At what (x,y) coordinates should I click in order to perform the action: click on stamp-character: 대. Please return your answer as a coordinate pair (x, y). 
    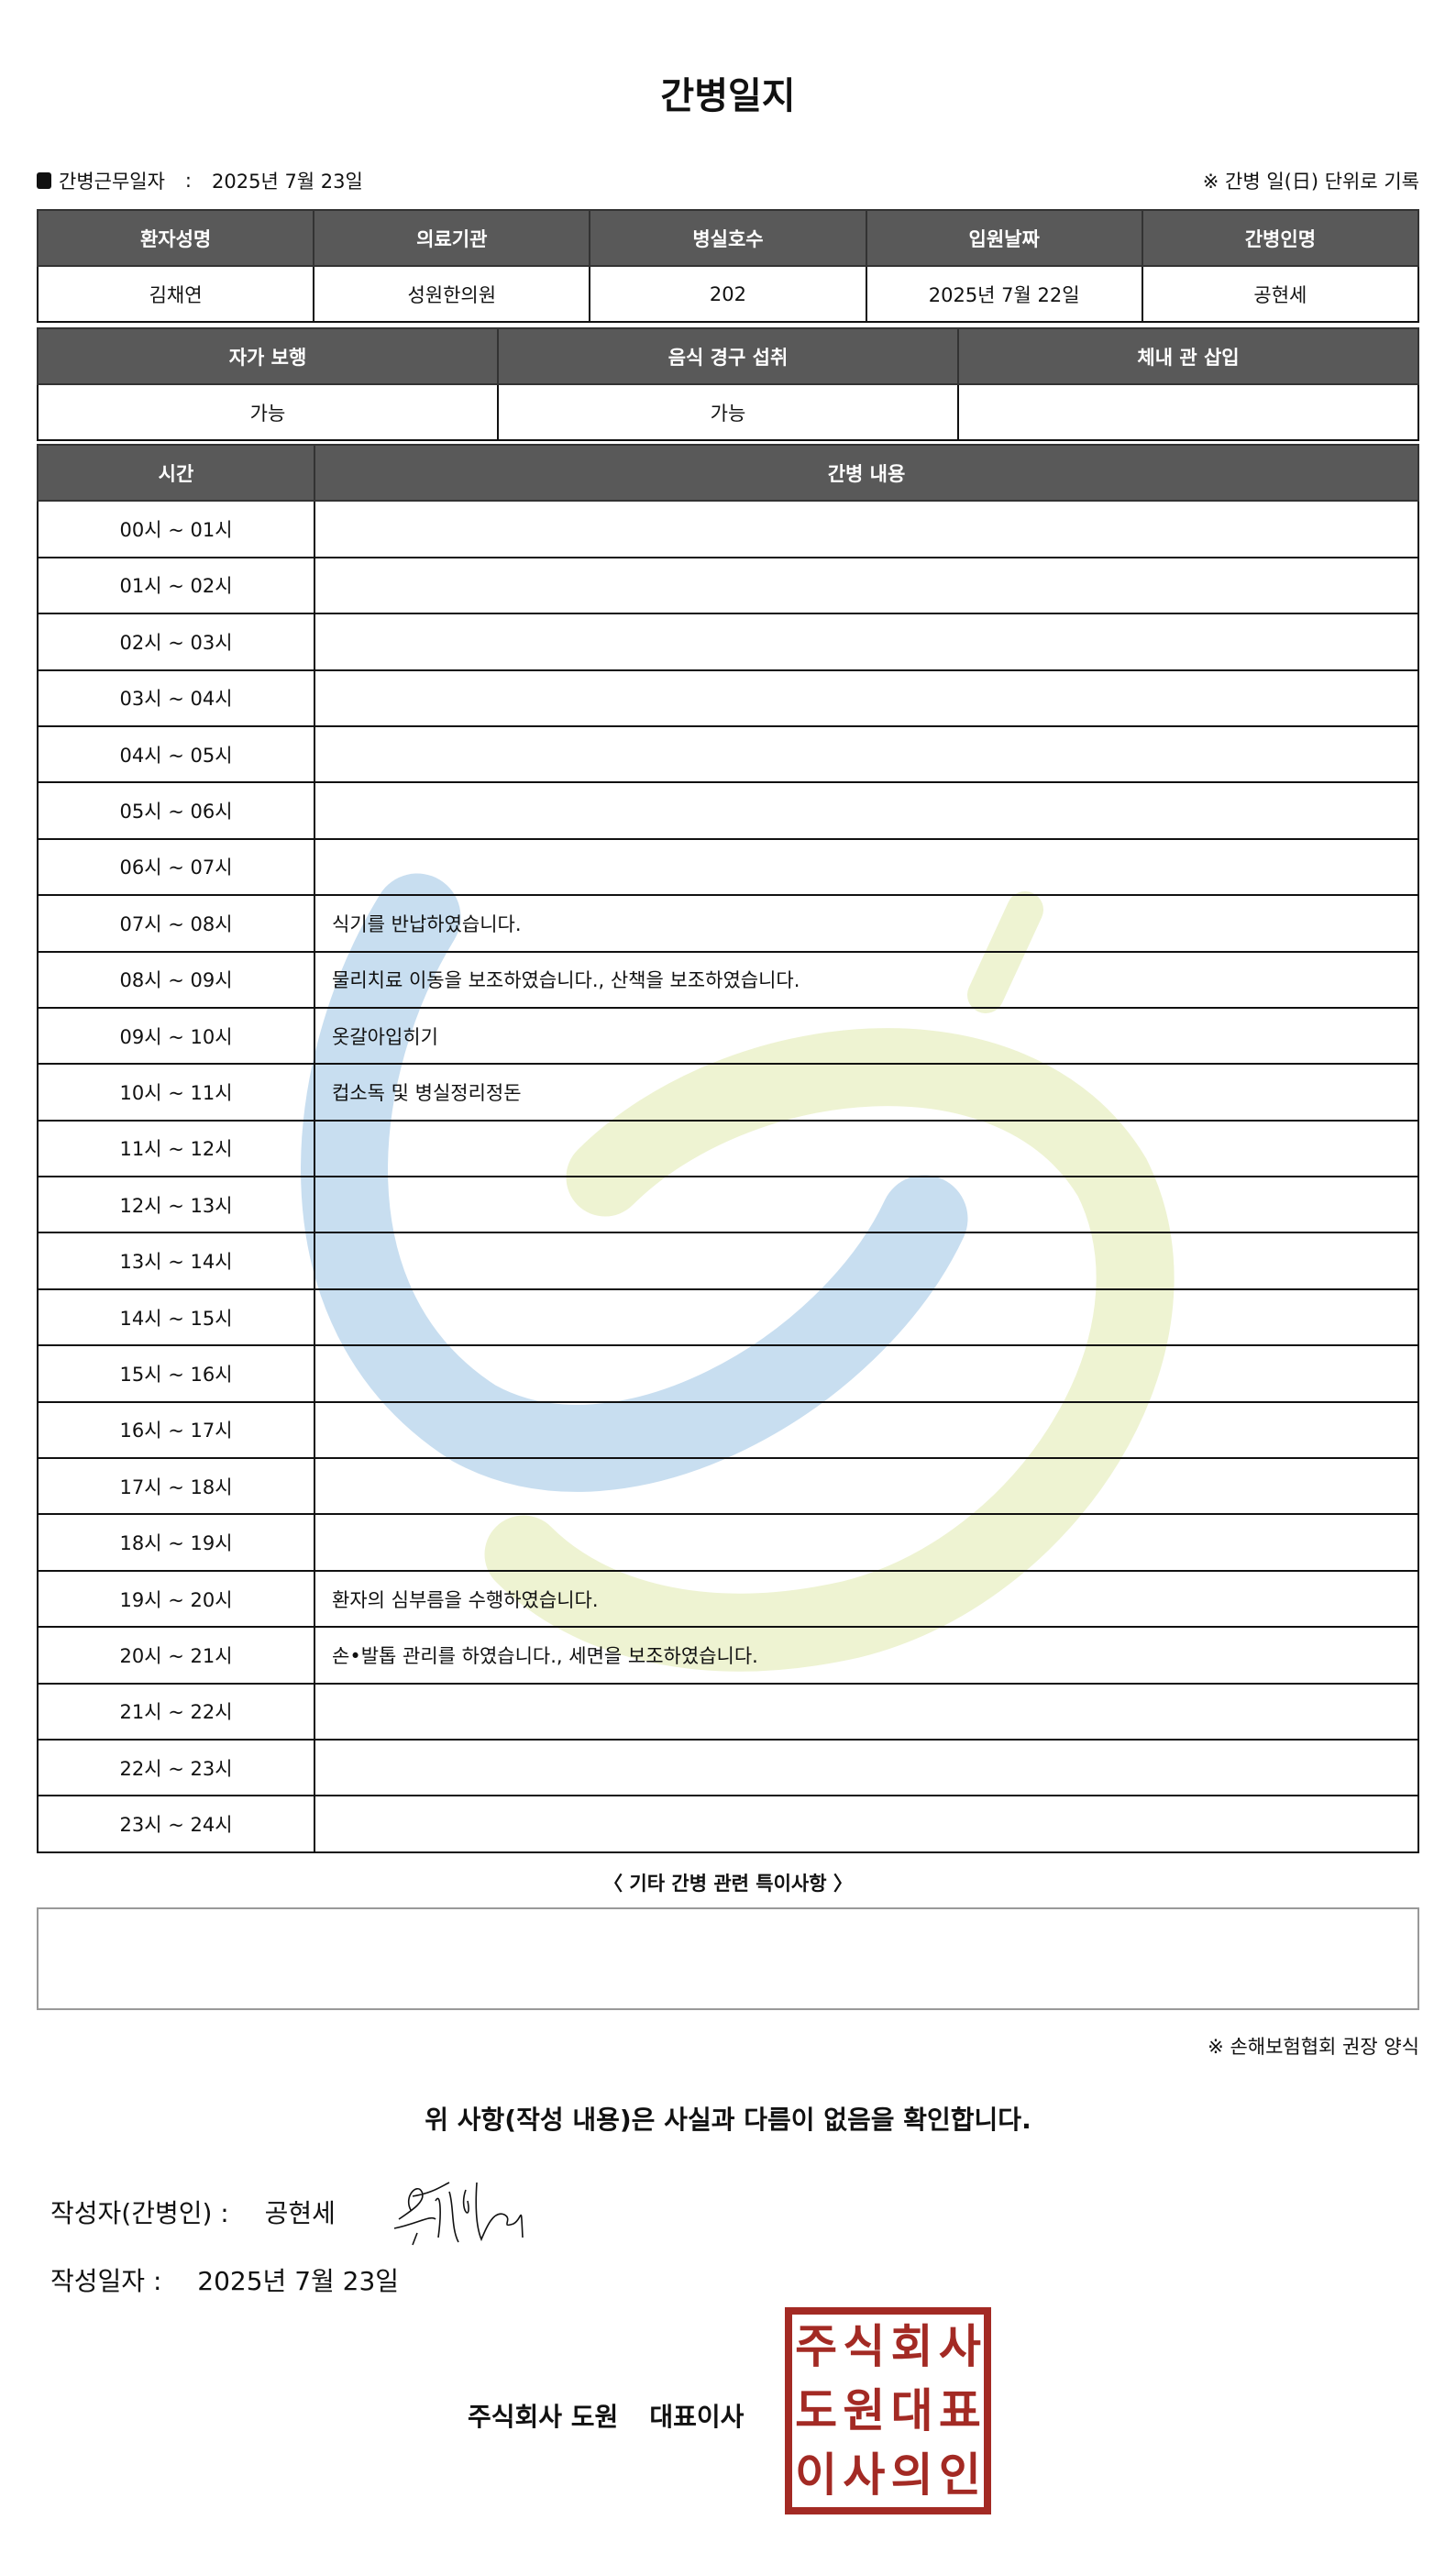
    Looking at the image, I should click on (911, 2410).